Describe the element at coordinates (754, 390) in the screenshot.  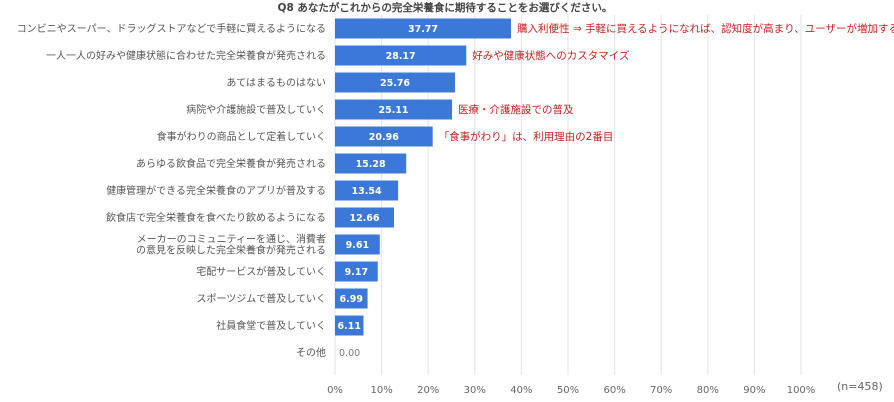
I see `x-tick-label: 90%` at that location.